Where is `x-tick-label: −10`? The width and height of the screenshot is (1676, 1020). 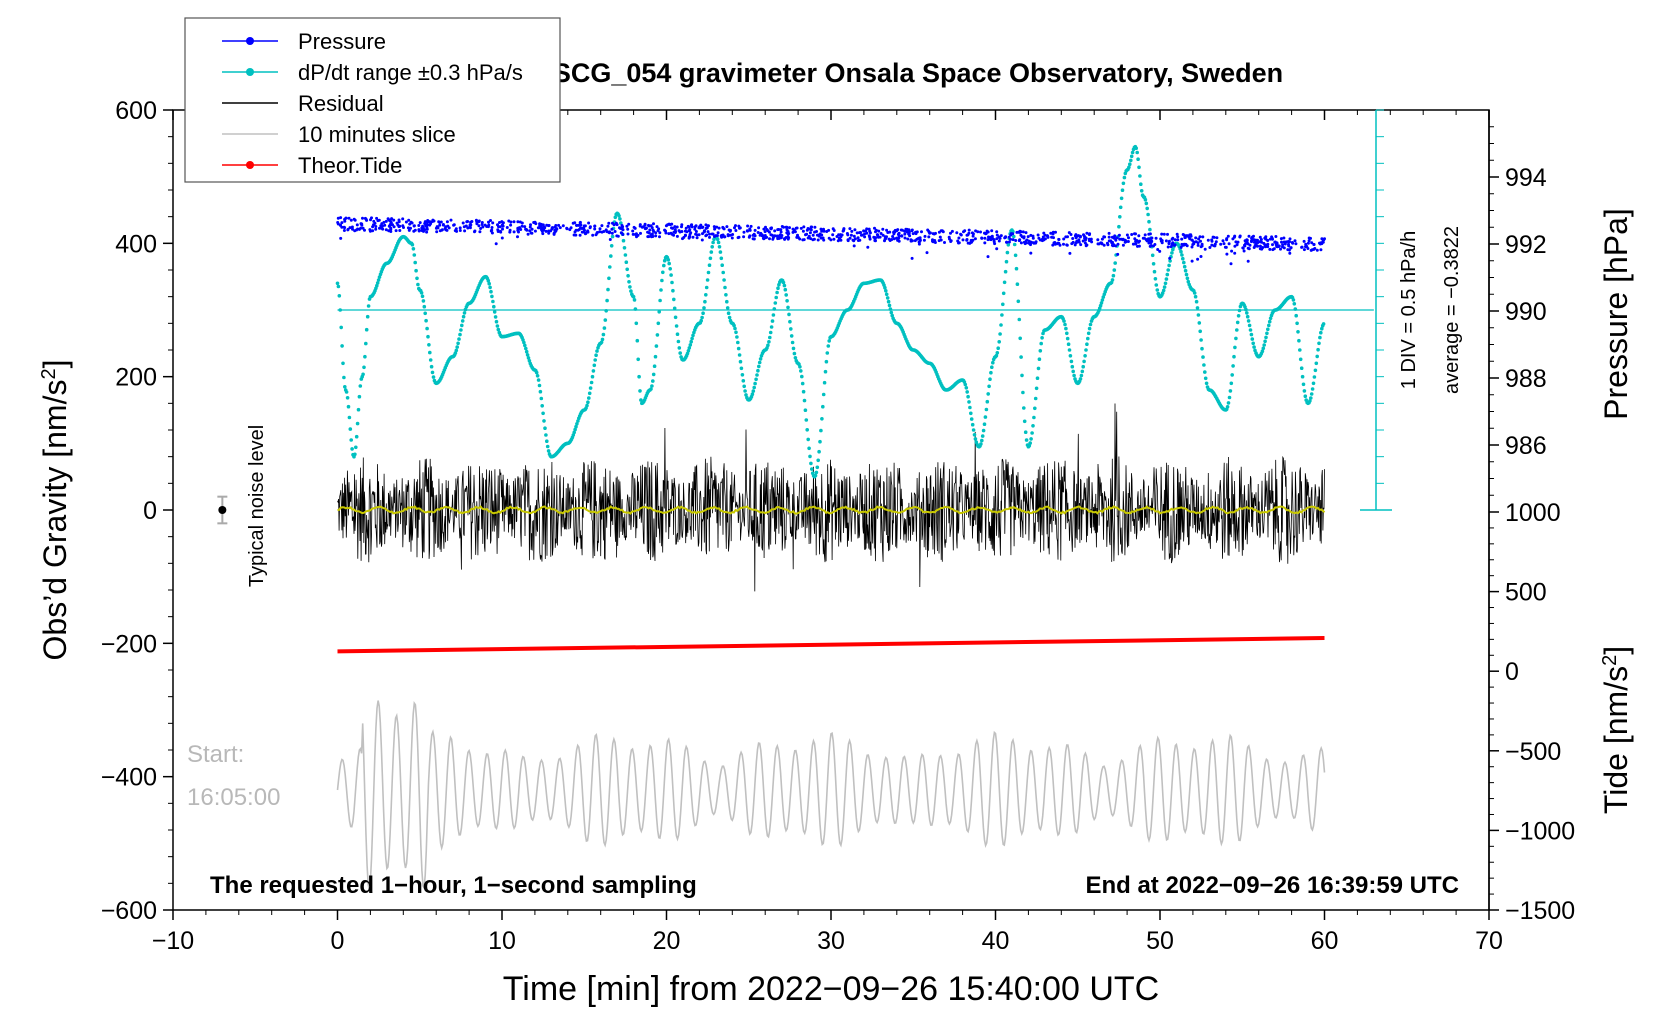 x-tick-label: −10 is located at coordinates (173, 941).